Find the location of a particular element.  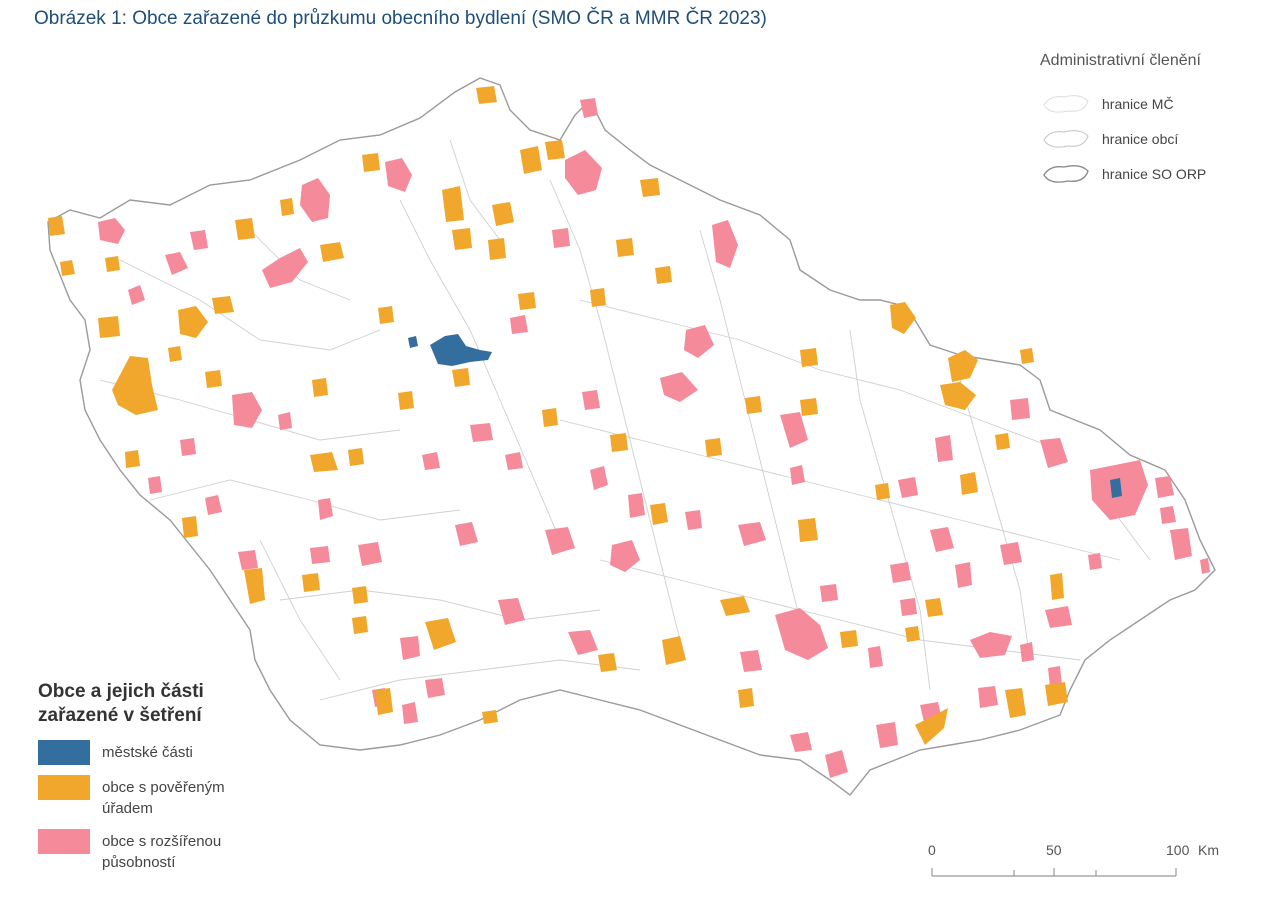

scale-unit: Km is located at coordinates (1208, 850).